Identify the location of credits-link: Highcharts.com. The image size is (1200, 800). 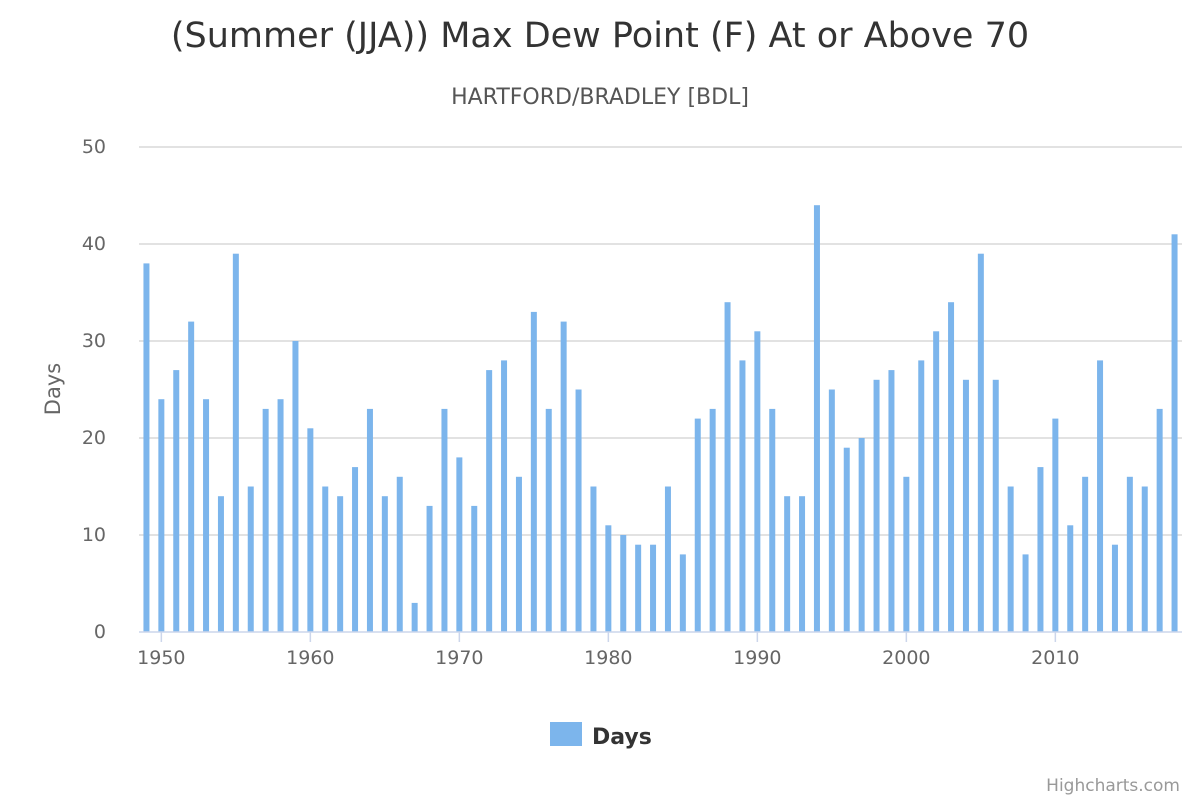
(1113, 786).